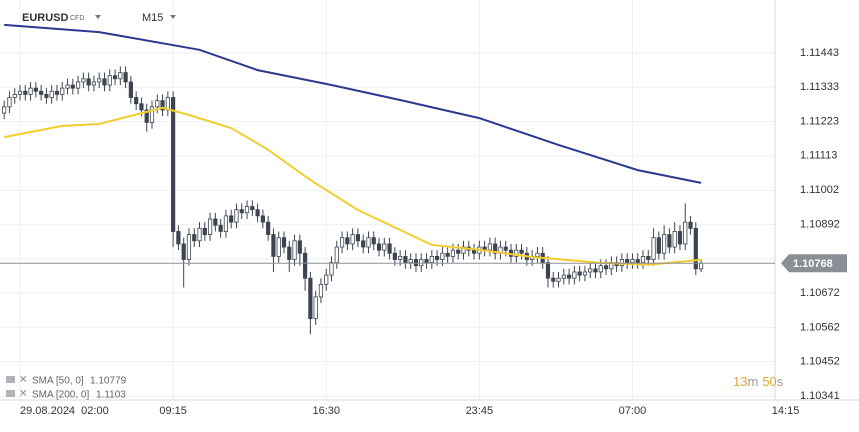  What do you see at coordinates (45, 18) in the screenshot?
I see `symbol: EURUSD` at bounding box center [45, 18].